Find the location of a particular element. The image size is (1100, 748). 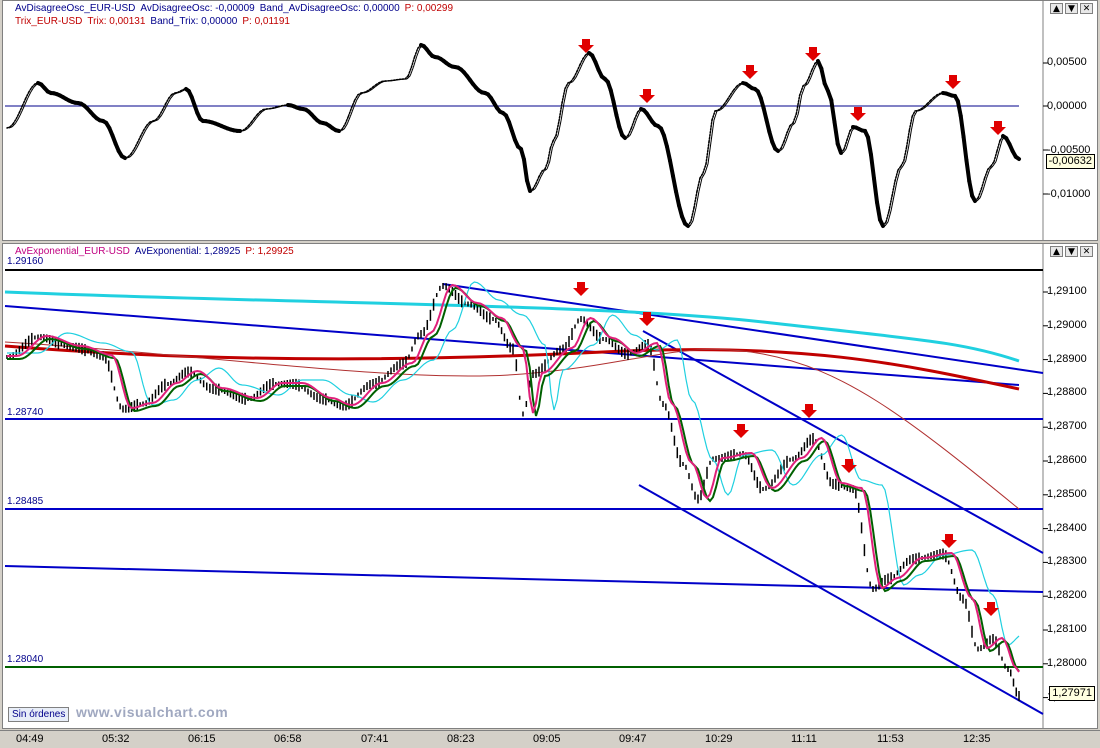

time-label: 06:58 is located at coordinates (288, 739).